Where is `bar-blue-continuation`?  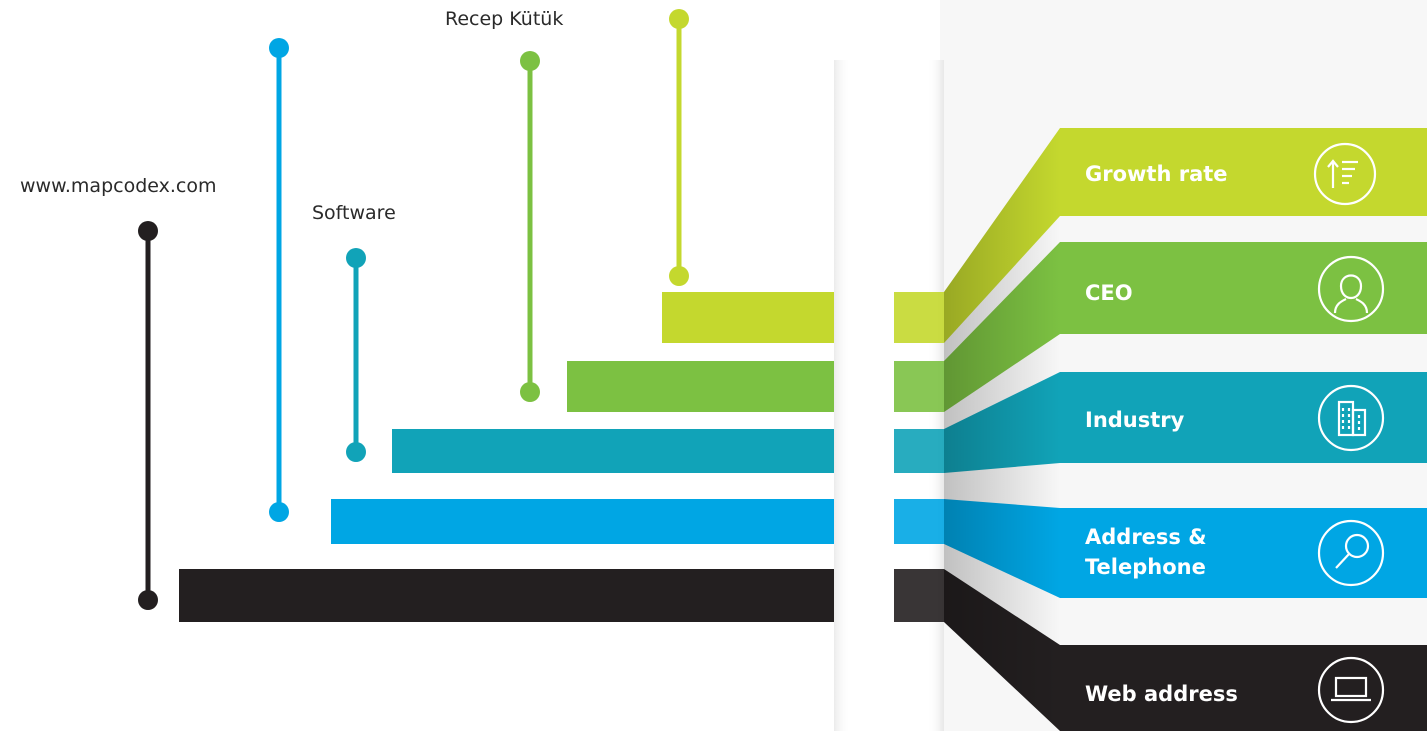
bar-blue-continuation is located at coordinates (919, 521).